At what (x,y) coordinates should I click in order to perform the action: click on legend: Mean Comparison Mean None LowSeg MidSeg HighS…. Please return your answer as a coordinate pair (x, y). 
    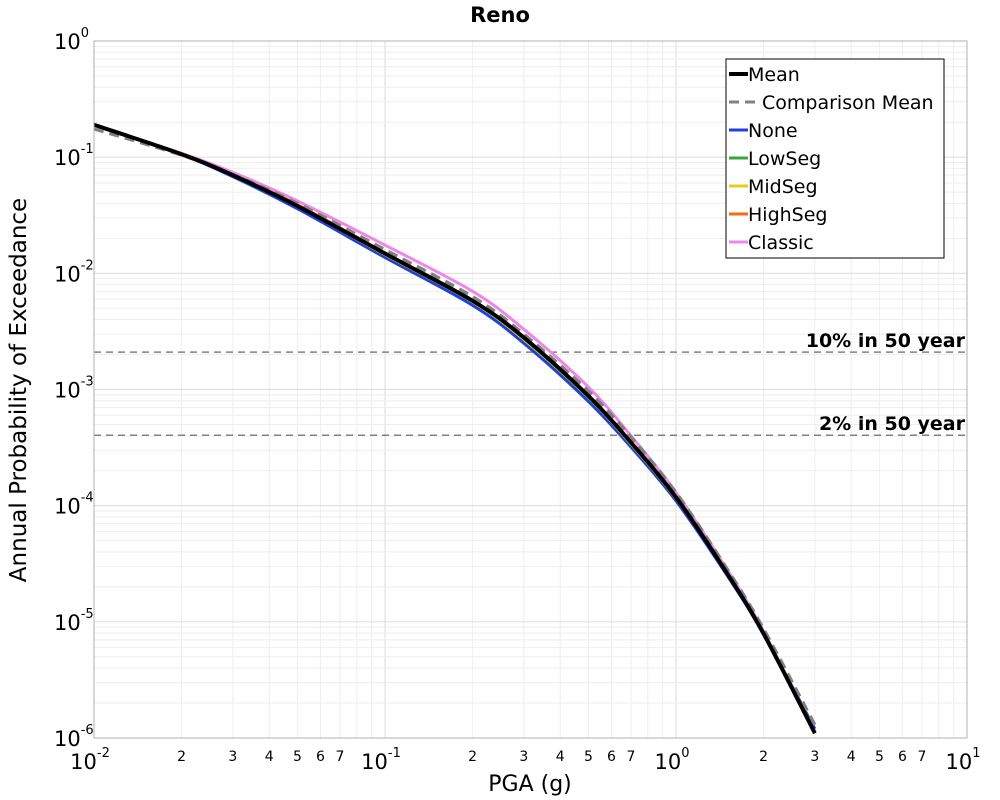
    Looking at the image, I should click on (835, 158).